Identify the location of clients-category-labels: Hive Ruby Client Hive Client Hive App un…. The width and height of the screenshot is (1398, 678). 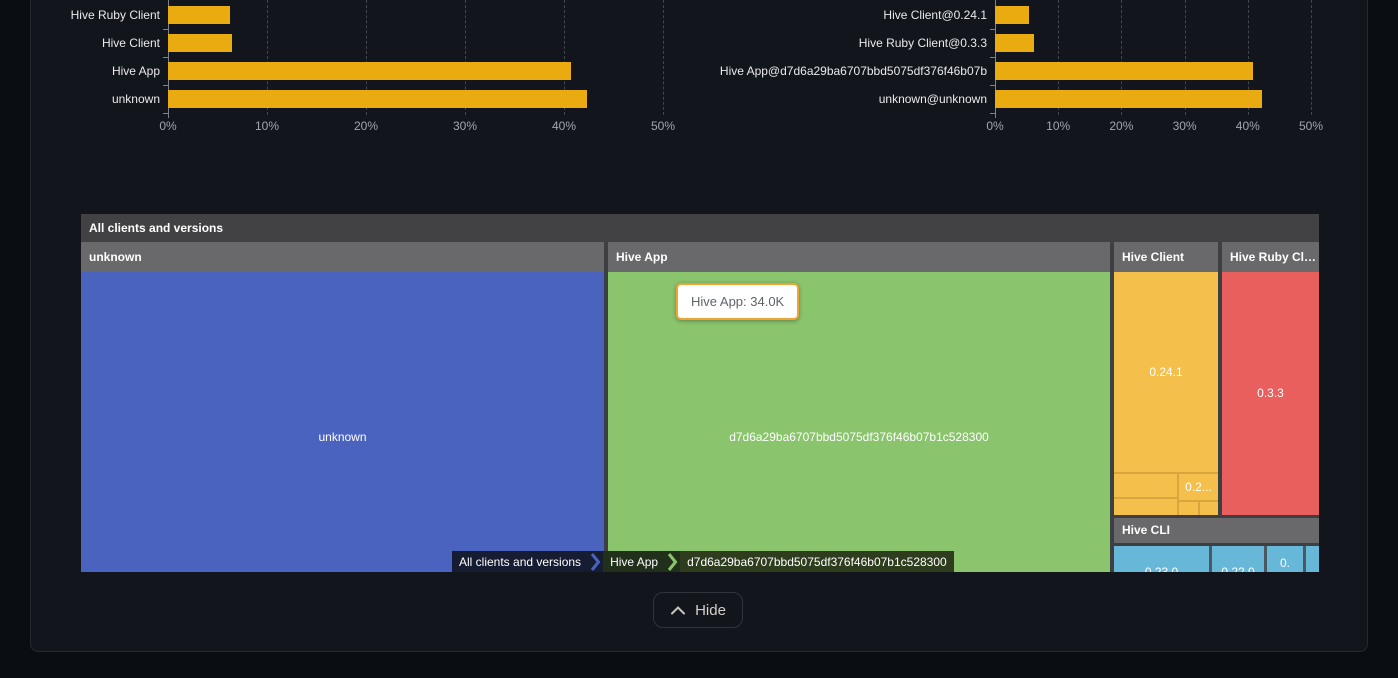
(114, 70).